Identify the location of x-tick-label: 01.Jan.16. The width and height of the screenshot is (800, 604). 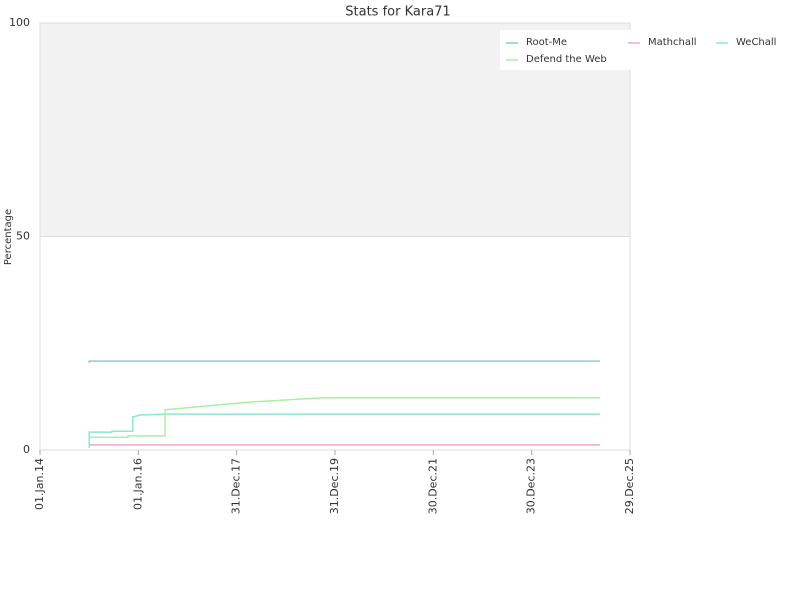
(137, 484).